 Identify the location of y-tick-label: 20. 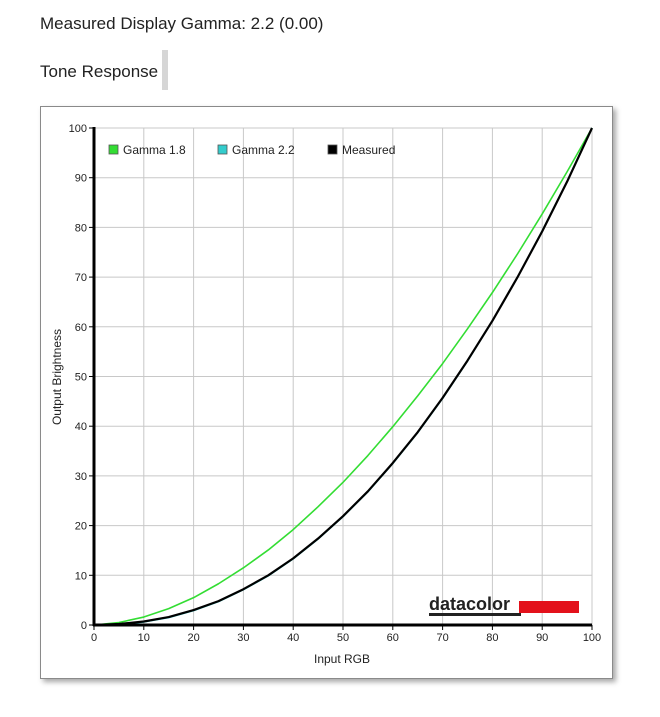
(81, 527).